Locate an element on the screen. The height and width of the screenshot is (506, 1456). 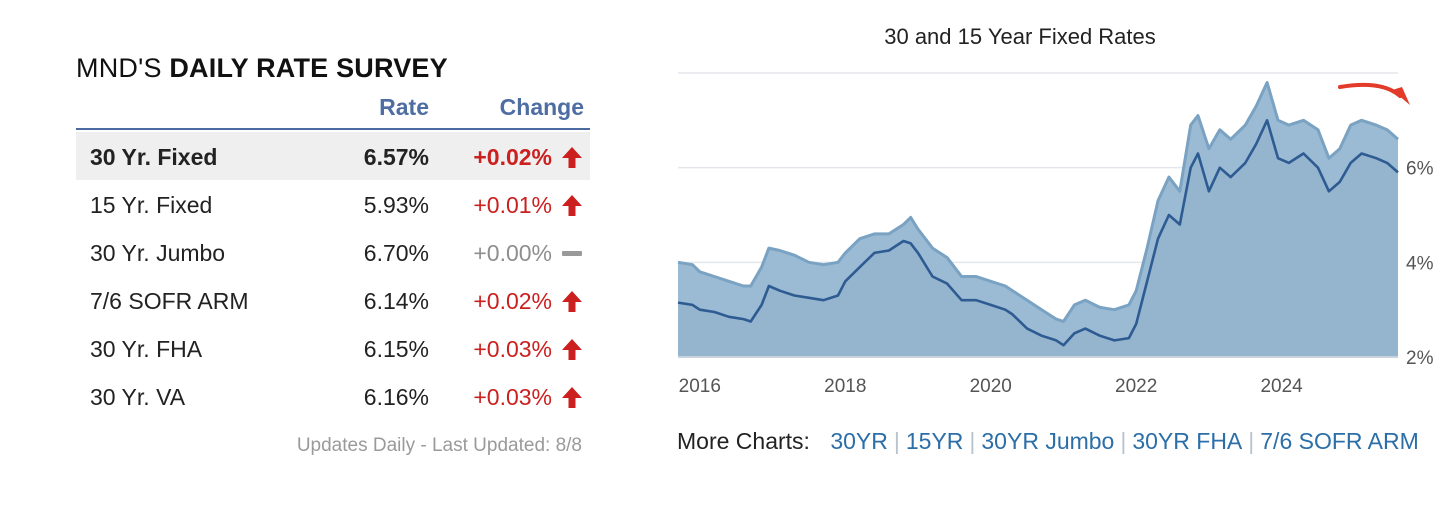
x-tick-label: 2022 is located at coordinates (1136, 386).